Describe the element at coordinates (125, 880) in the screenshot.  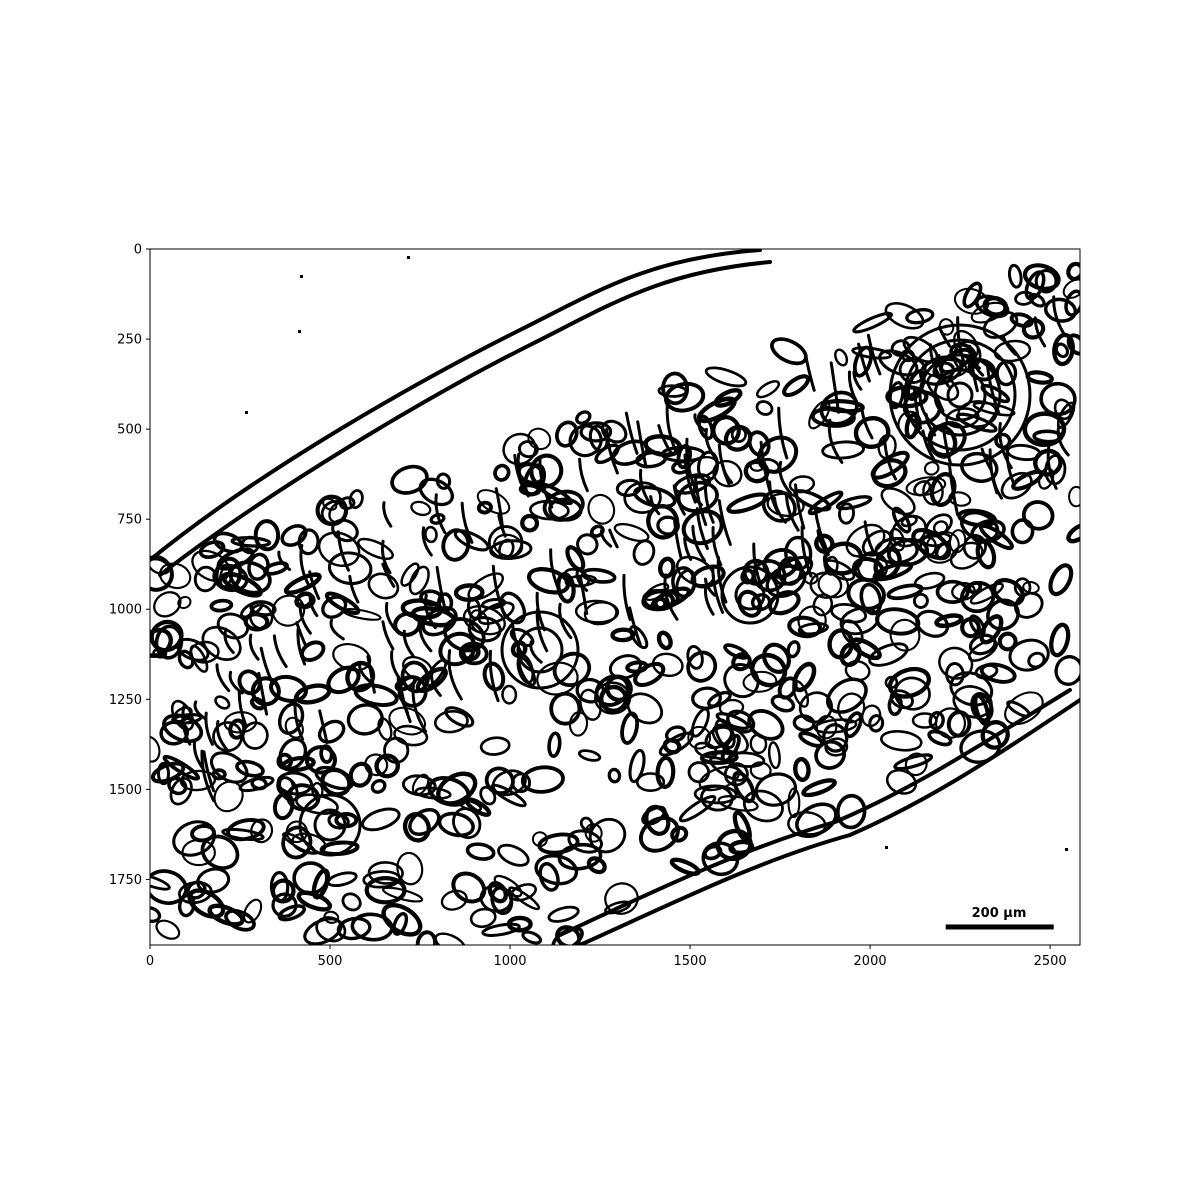
I see `y-tick-label: 1750` at that location.